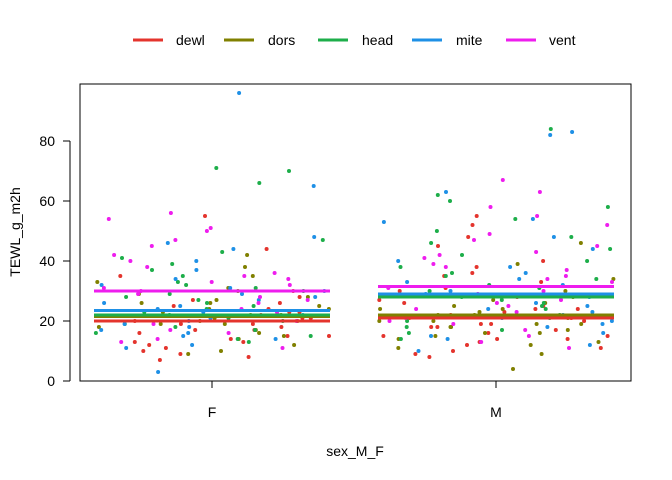 This screenshot has height=480, width=672. I want to click on legend-item-dewl: dewl, so click(169, 40).